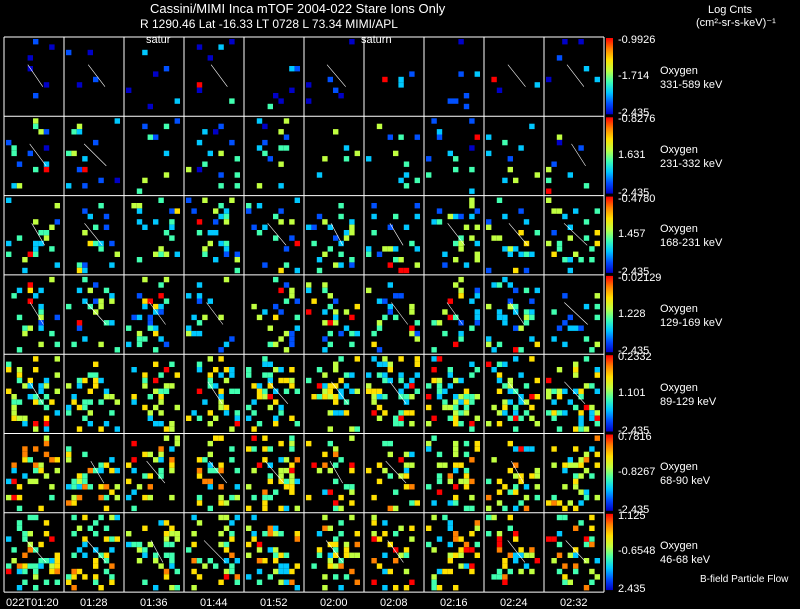 Image resolution: width=800 pixels, height=609 pixels. I want to click on time-tick-label: 02:08, so click(394, 603).